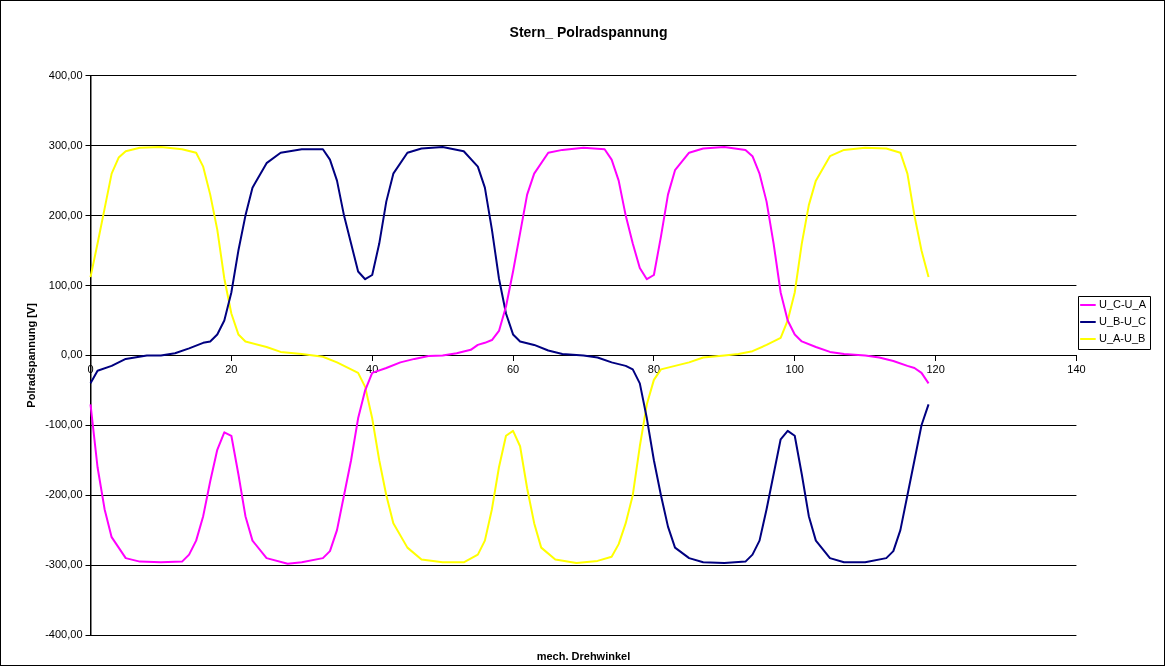 The width and height of the screenshot is (1165, 666). Describe the element at coordinates (1076, 369) in the screenshot. I see `x-tick-label: 140` at that location.